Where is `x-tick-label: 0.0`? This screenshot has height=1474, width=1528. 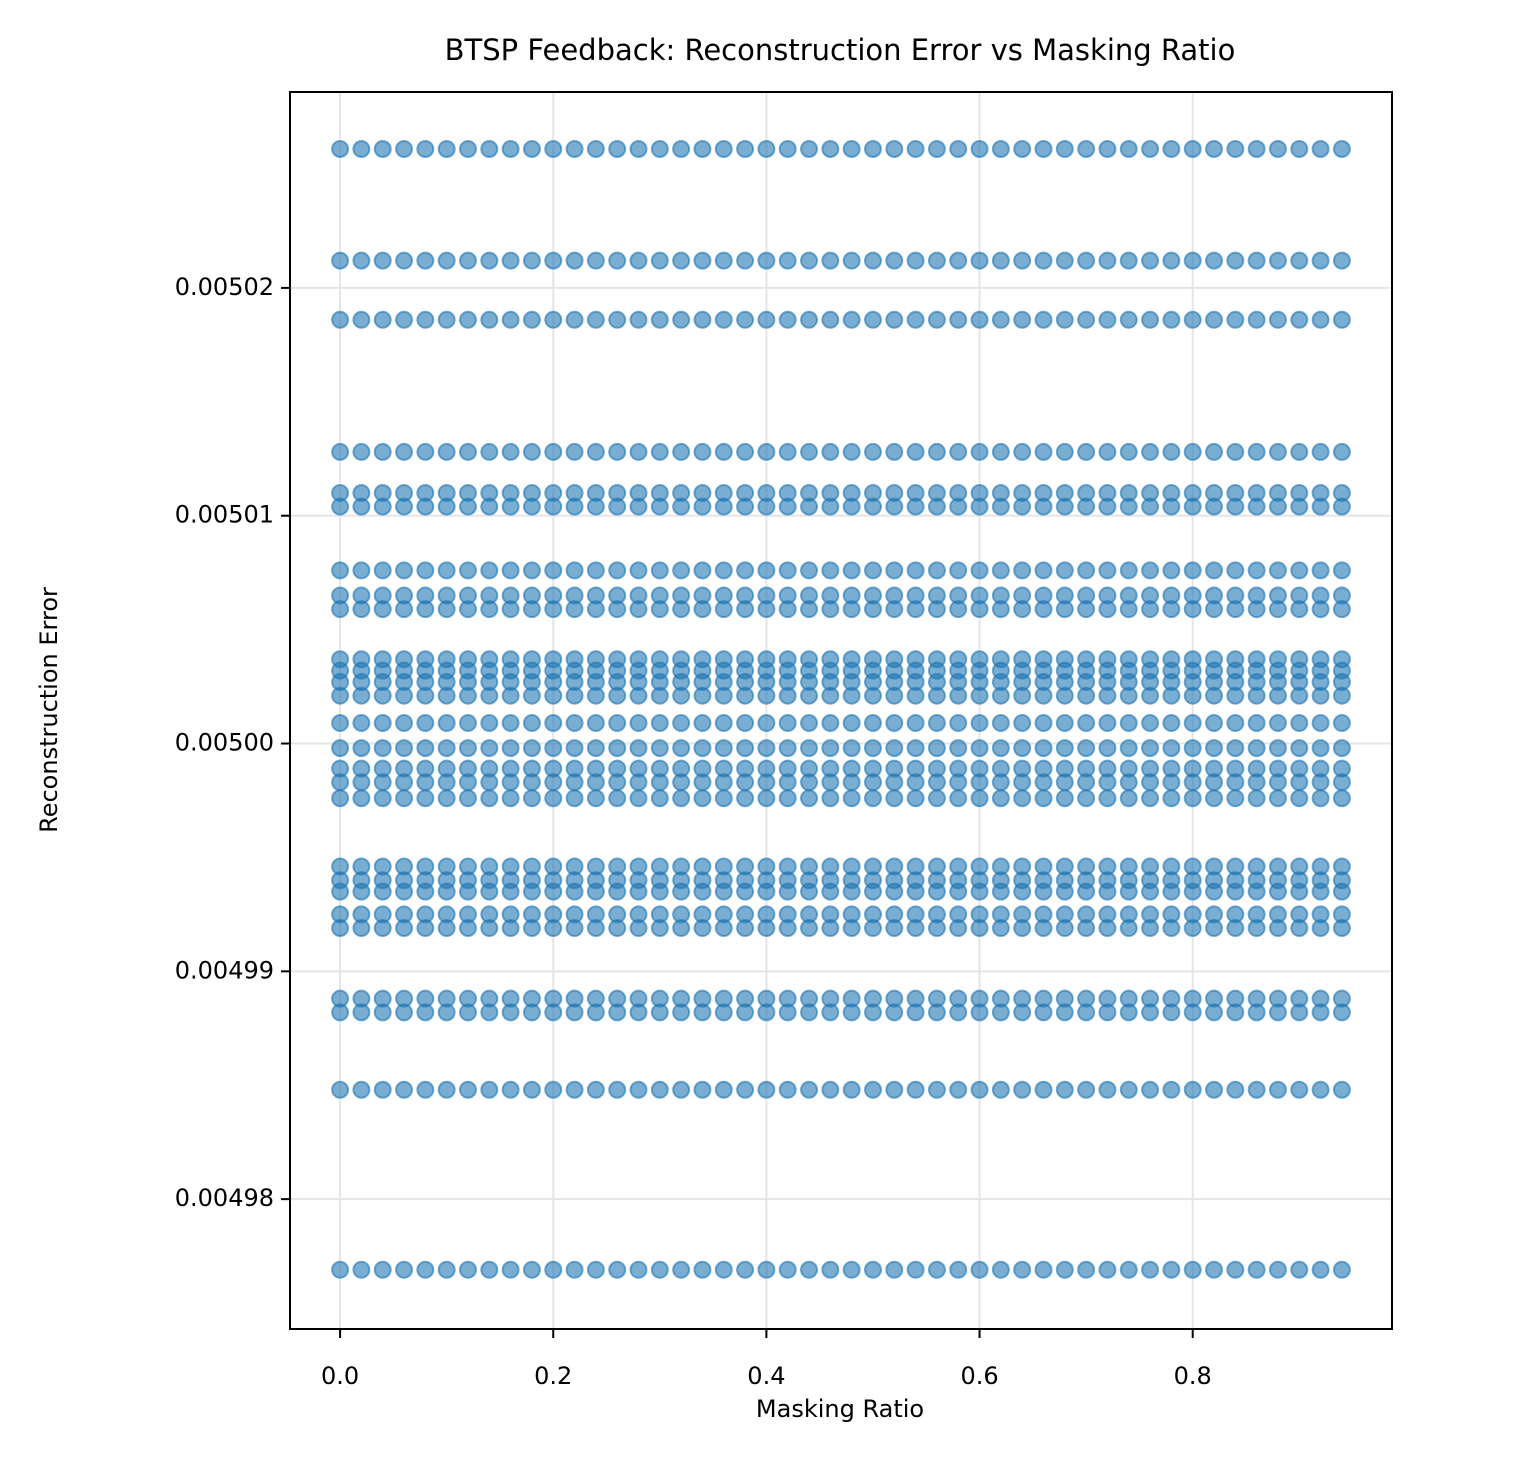 x-tick-label: 0.0 is located at coordinates (340, 1376).